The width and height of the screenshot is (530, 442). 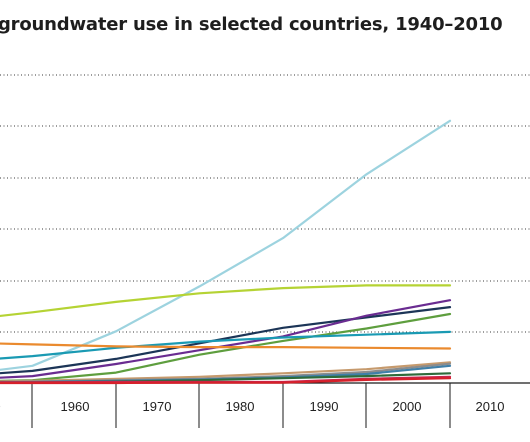 What do you see at coordinates (407, 406) in the screenshot?
I see `x-tick-label: 2000` at bounding box center [407, 406].